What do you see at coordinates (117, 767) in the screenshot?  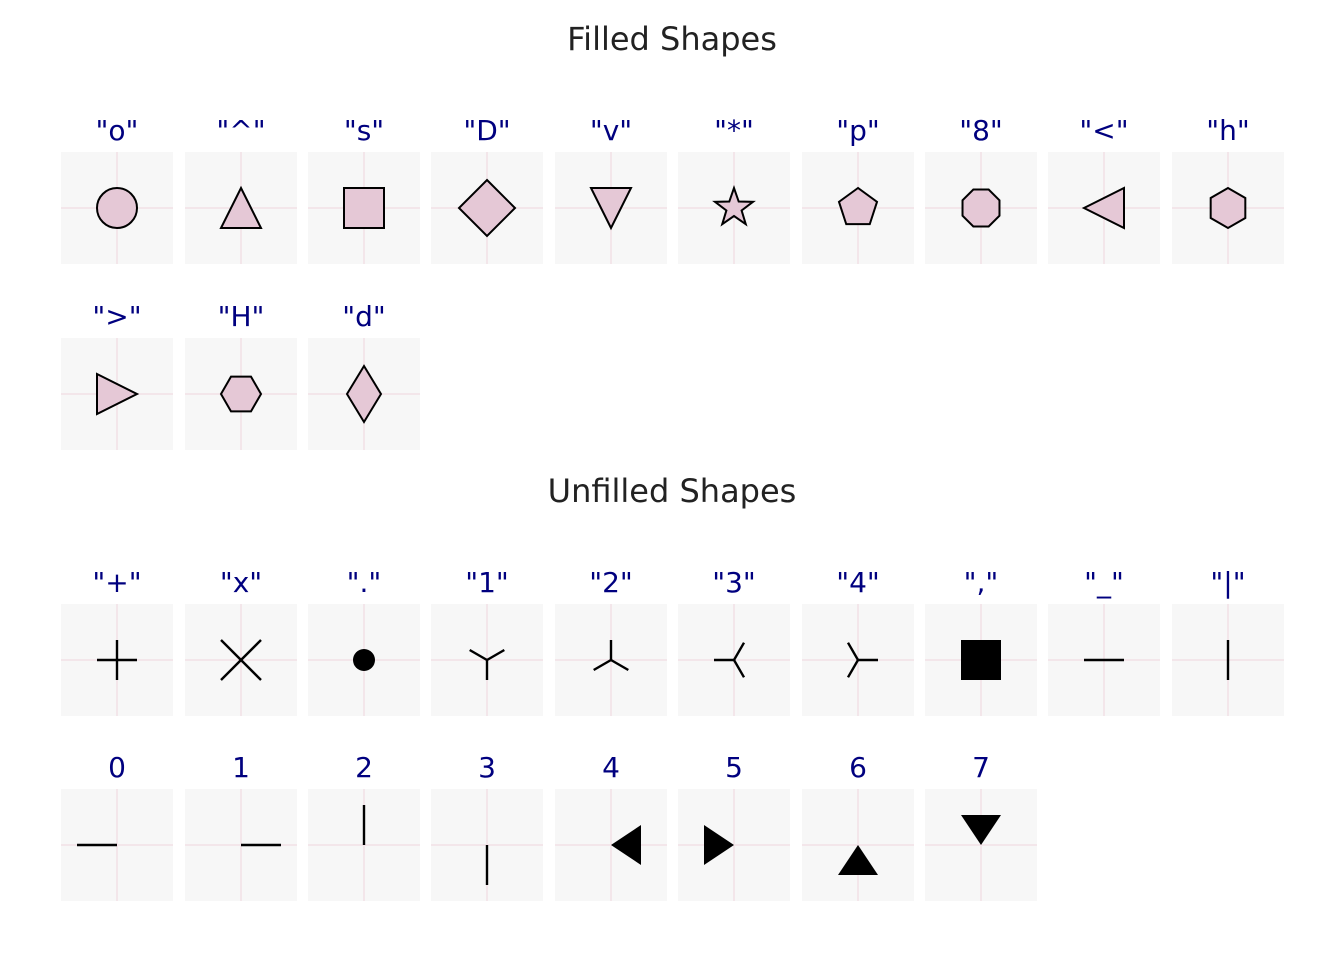 I see `marker-label: 0` at bounding box center [117, 767].